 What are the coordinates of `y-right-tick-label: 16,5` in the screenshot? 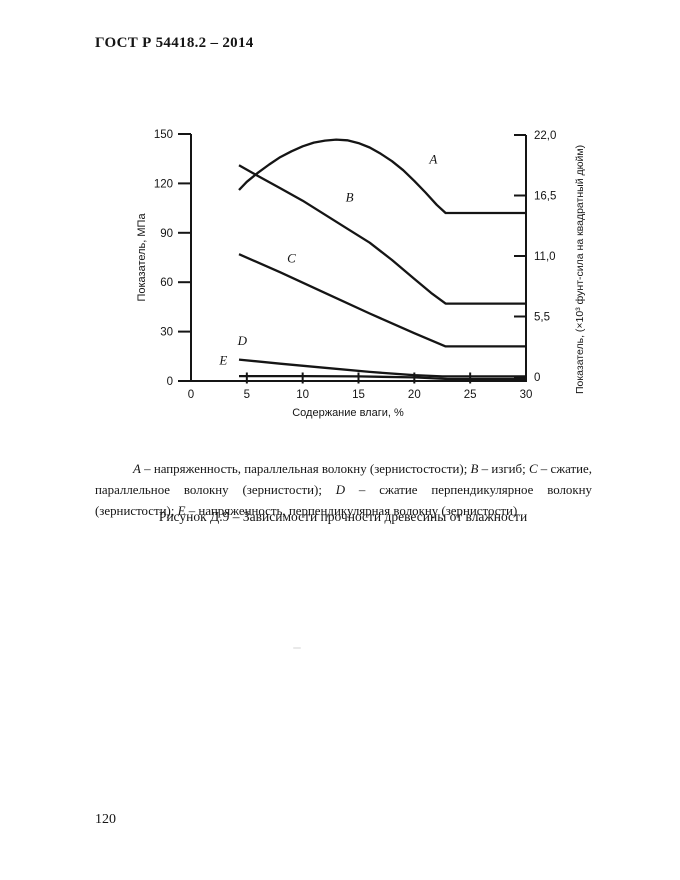 It's located at (545, 197).